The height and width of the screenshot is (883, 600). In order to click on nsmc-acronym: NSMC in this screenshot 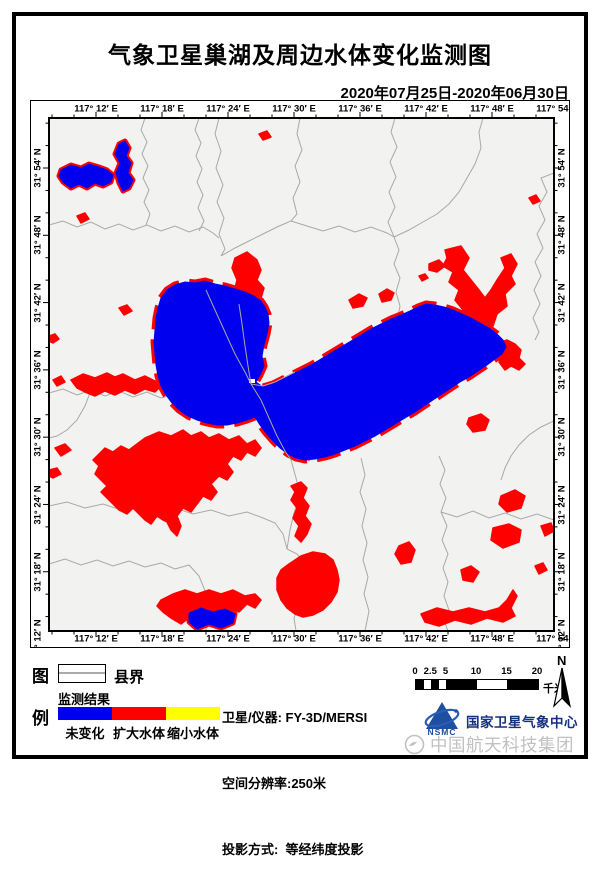, I will do `click(442, 732)`.